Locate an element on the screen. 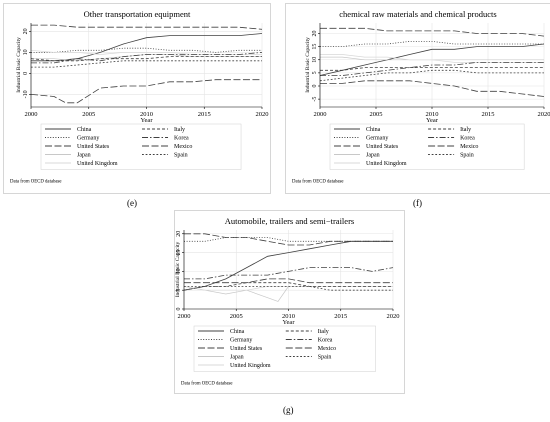  panel-label-g: (g) is located at coordinates (288, 410).